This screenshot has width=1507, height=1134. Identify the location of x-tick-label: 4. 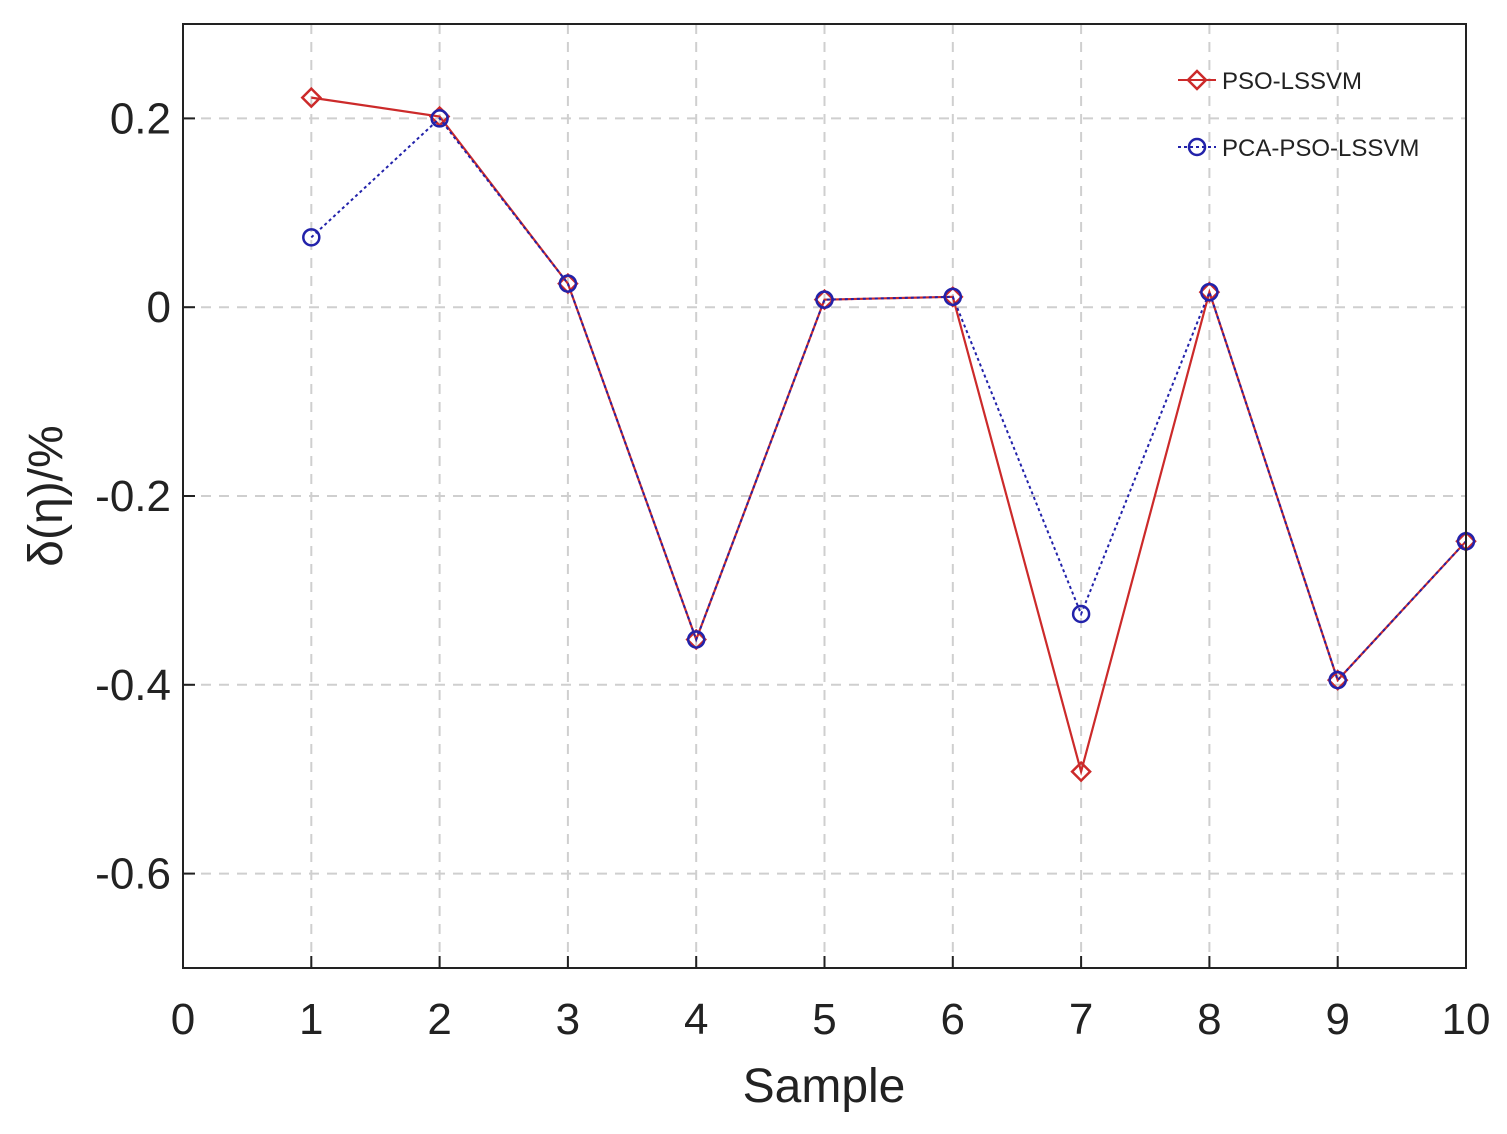
(696, 1019).